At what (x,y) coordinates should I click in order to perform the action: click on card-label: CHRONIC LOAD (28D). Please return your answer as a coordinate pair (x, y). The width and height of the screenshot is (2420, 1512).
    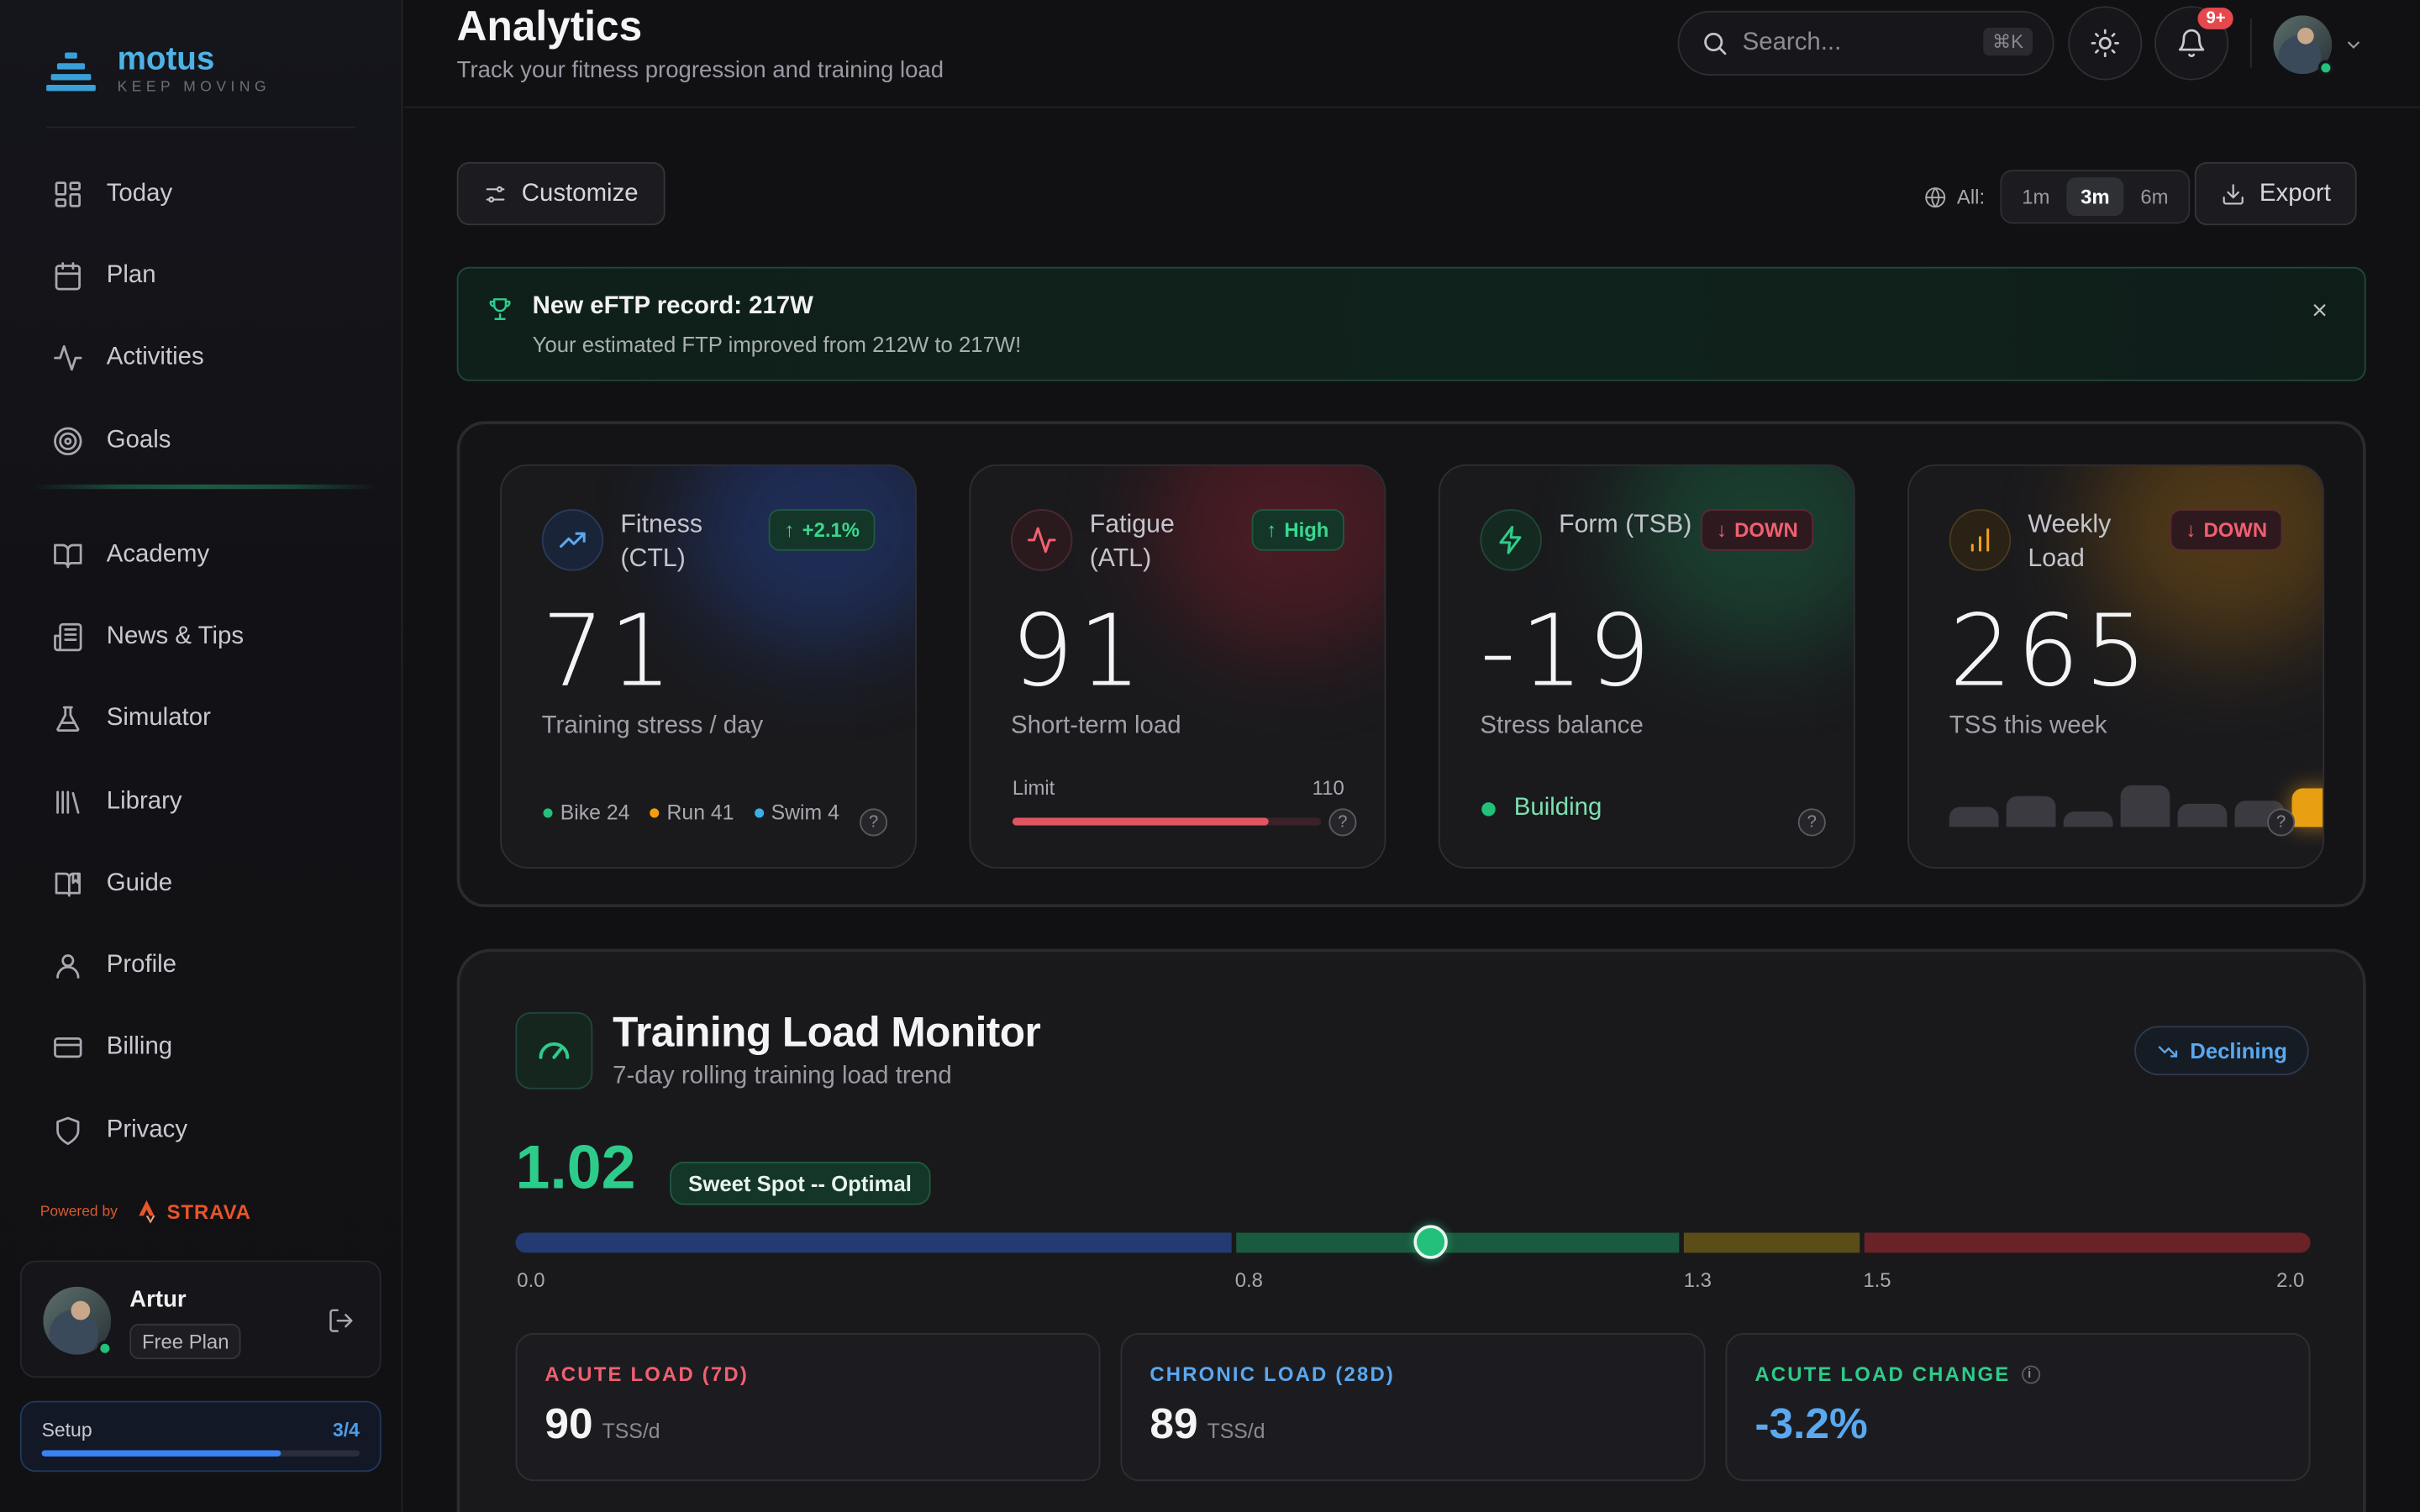
    Looking at the image, I should click on (1273, 1374).